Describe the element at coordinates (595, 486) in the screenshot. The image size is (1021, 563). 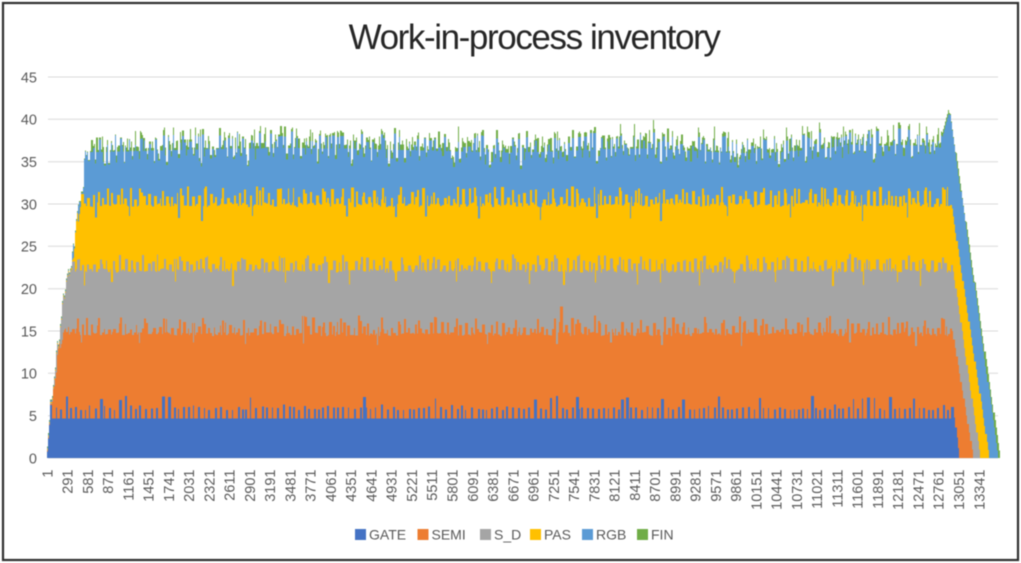
I see `svg-text: 7831` at that location.